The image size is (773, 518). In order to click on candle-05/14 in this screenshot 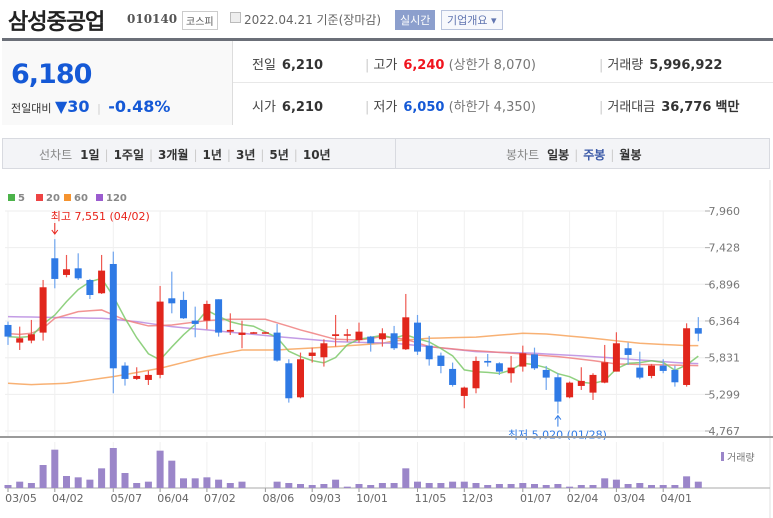, I will do `click(125, 374)`.